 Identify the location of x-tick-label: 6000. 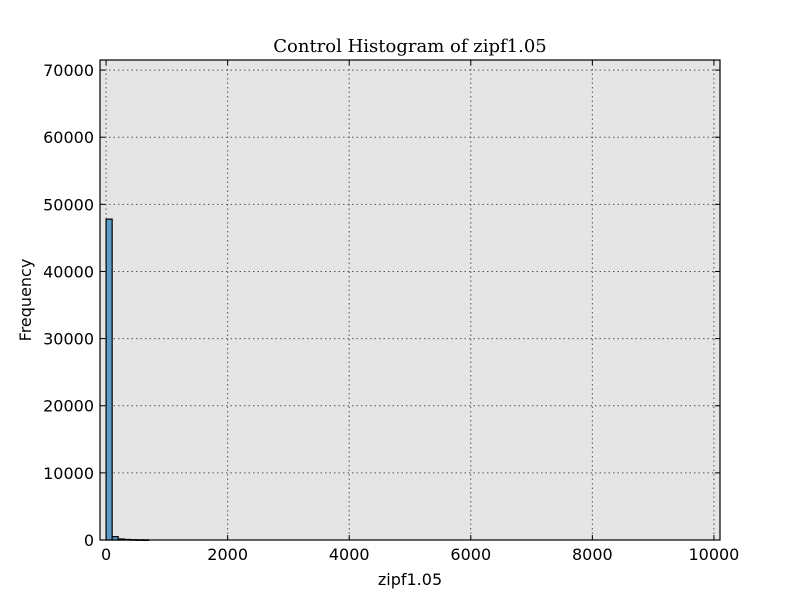
(470, 554).